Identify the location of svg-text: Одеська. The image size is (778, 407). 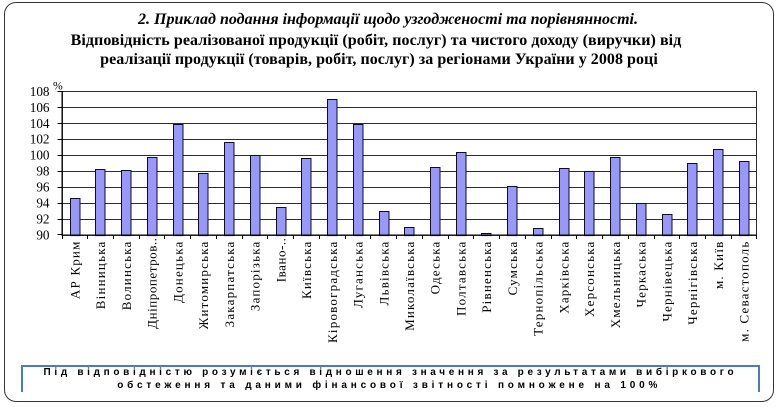
(435, 268).